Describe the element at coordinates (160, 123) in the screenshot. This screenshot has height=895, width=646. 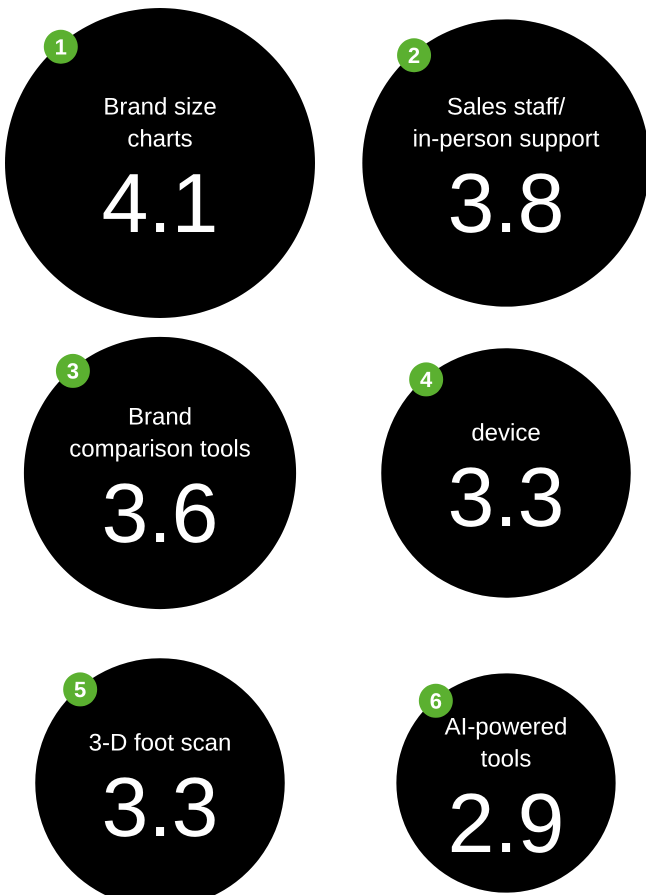
I see `category-label: Brand size charts` at that location.